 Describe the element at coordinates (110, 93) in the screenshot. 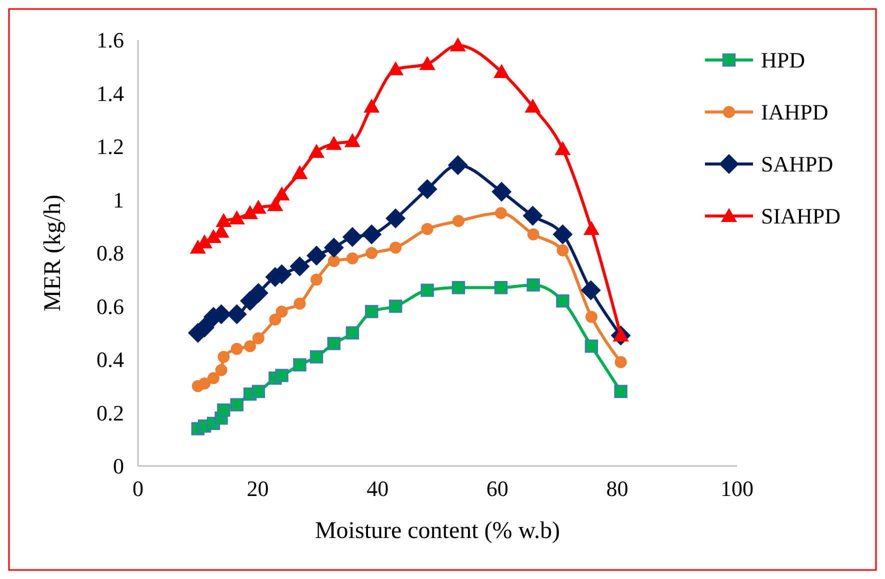

I see `y-tick-label: 1.4` at that location.